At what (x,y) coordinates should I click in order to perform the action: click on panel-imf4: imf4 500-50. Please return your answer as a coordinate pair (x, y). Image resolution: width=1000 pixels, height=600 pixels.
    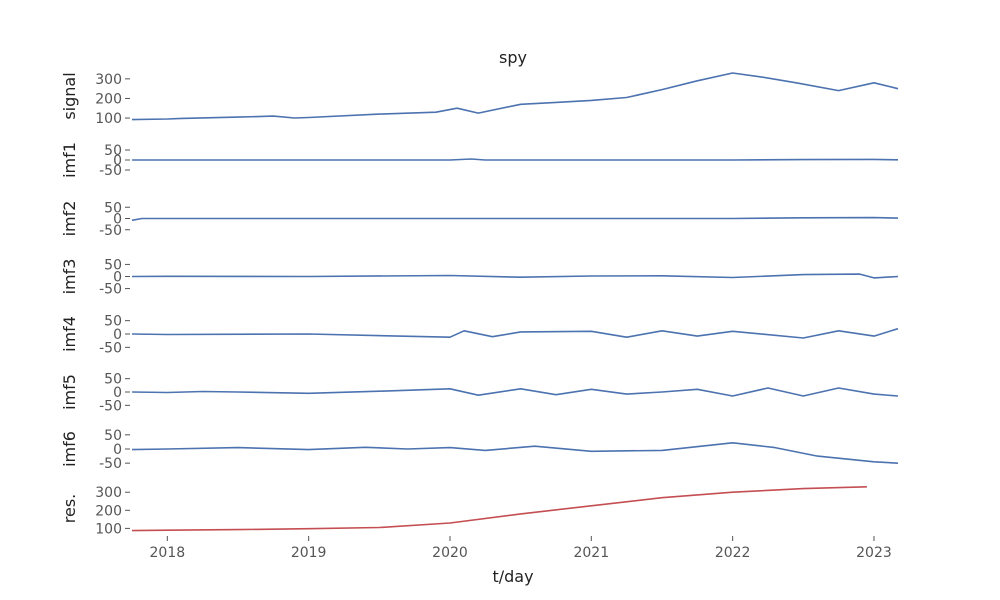
    Looking at the image, I should click on (479, 335).